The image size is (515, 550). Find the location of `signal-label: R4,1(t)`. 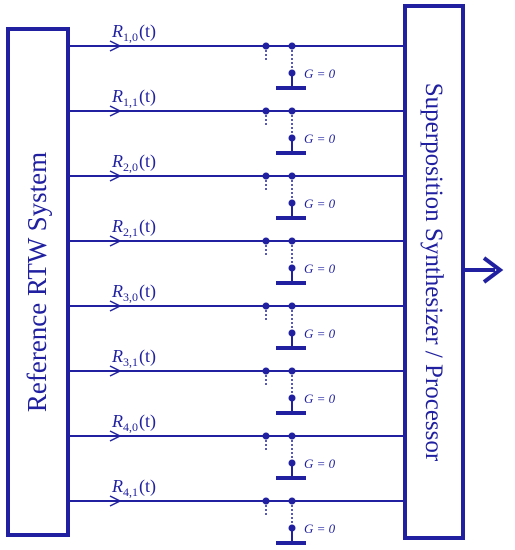

signal-label: R4,1(t) is located at coordinates (133, 487).